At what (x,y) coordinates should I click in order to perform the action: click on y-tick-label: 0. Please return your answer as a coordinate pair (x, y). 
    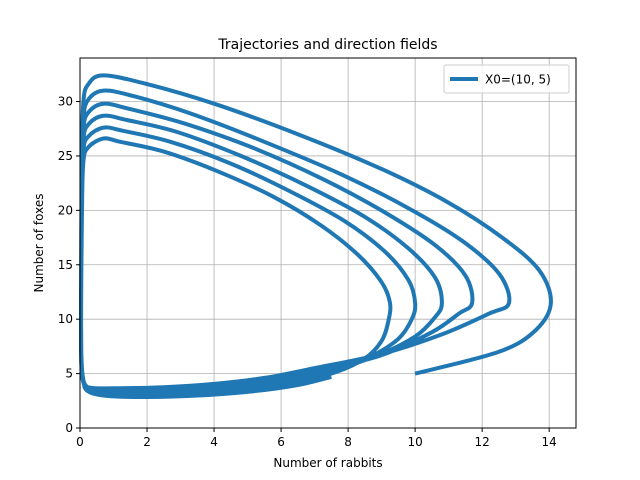
    Looking at the image, I should click on (69, 428).